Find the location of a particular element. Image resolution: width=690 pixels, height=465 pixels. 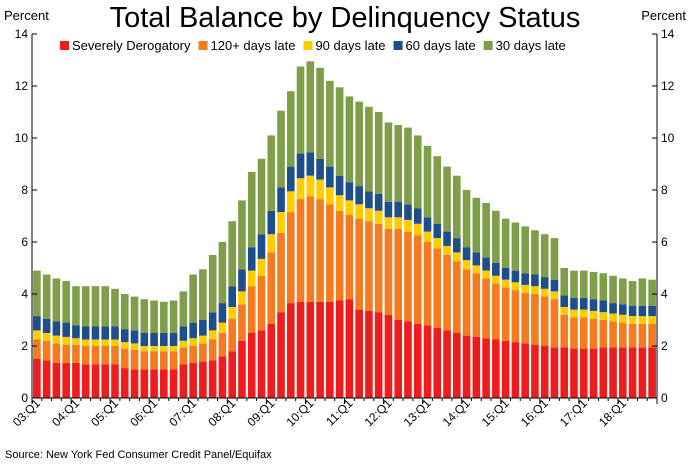

y-axis-label-left: Percent is located at coordinates (26, 15).